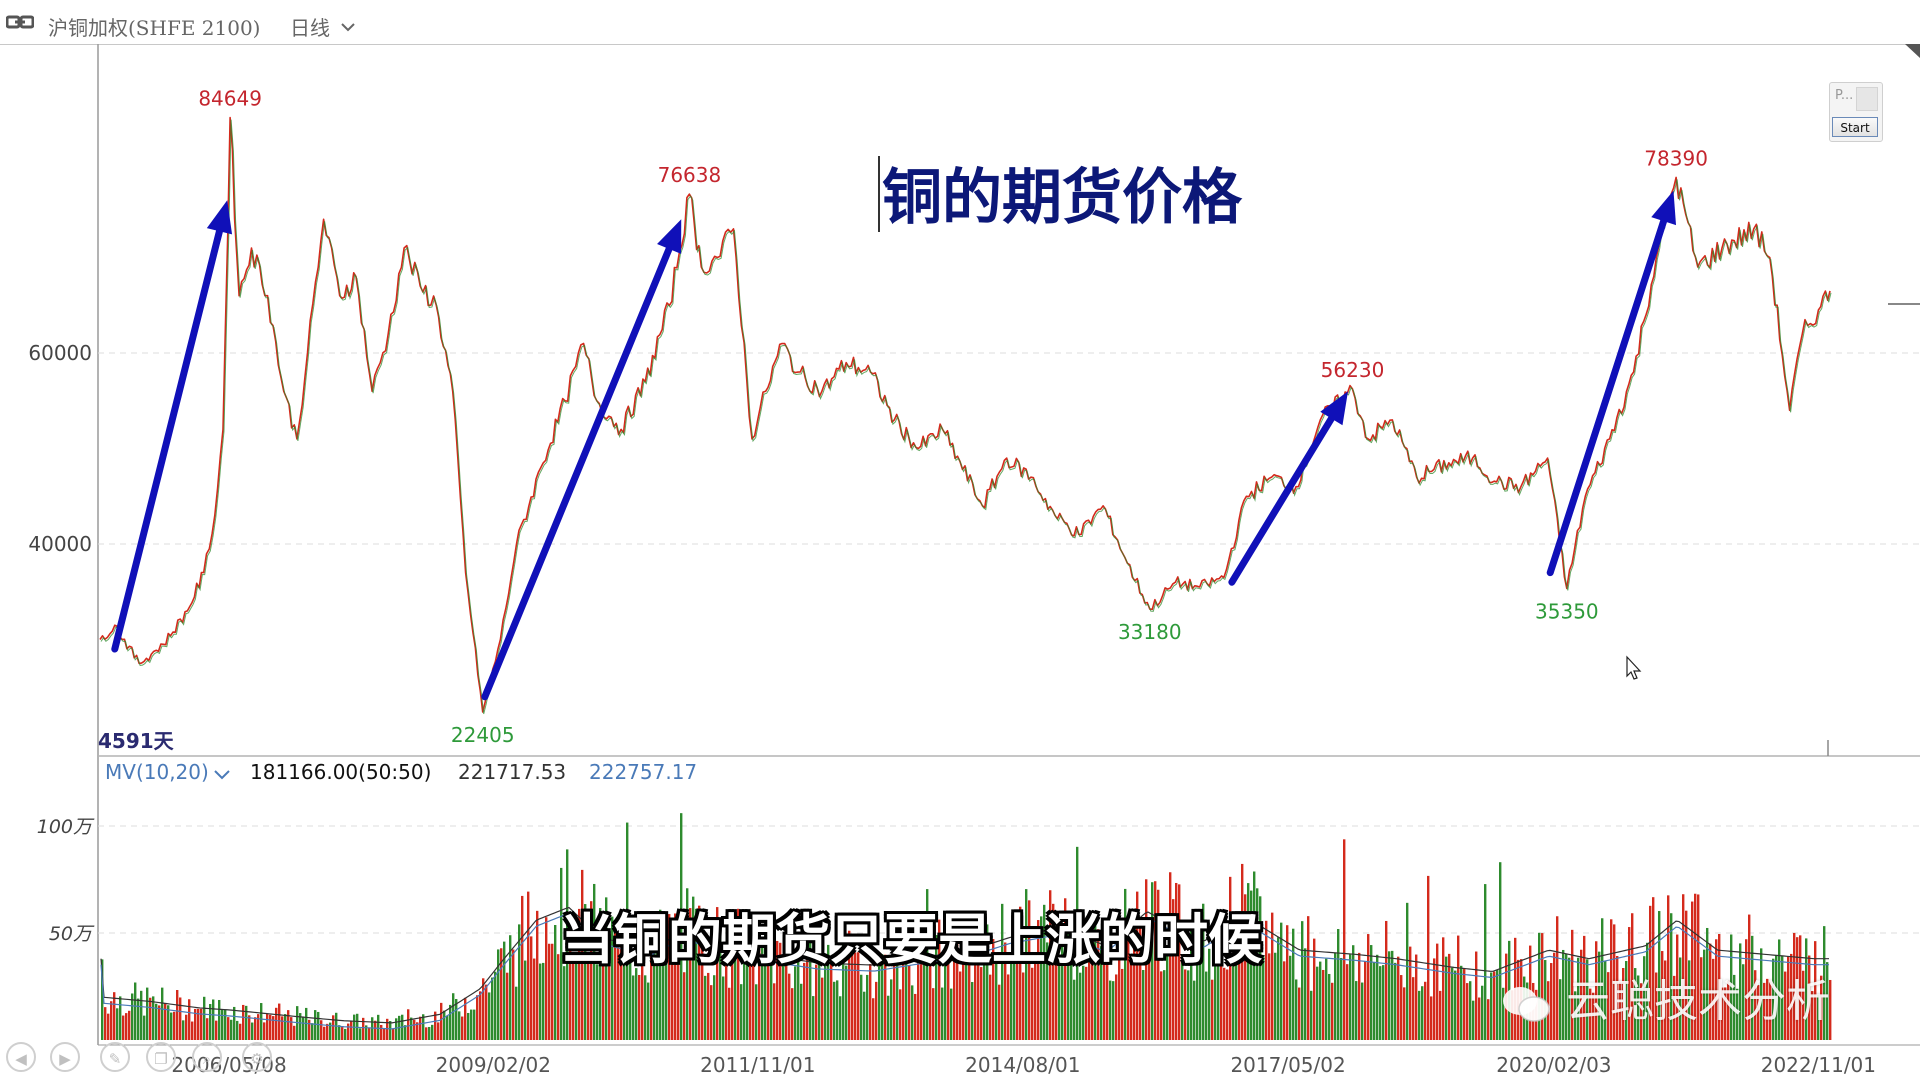 The width and height of the screenshot is (1920, 1080). What do you see at coordinates (154, 28) in the screenshot?
I see `instrument-name: 沪铜加权(SHFE 2100)` at bounding box center [154, 28].